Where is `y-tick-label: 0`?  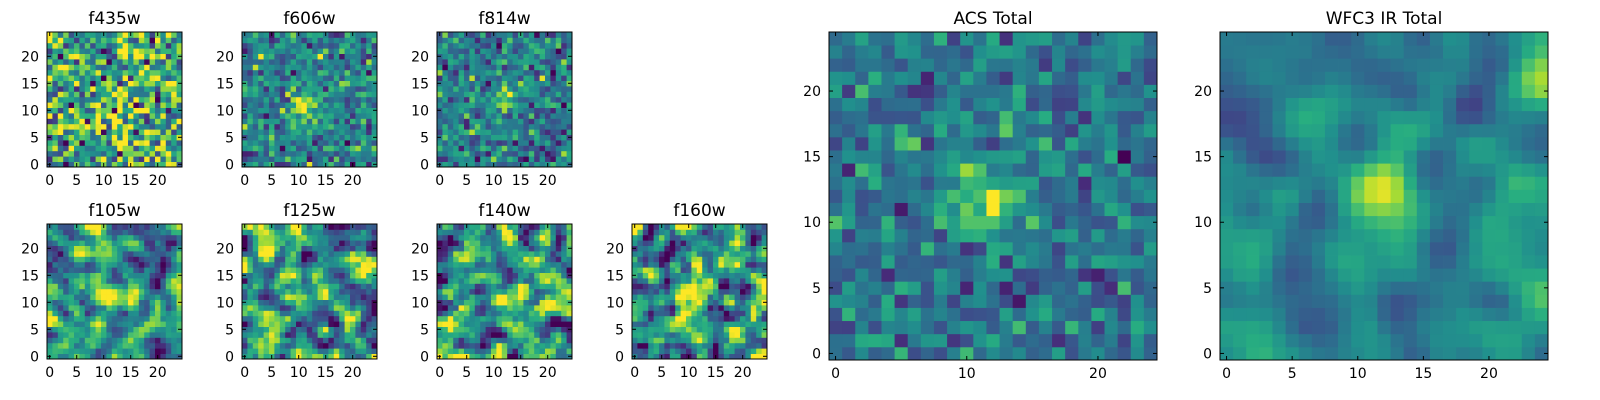
y-tick-label: 0 is located at coordinates (229, 165).